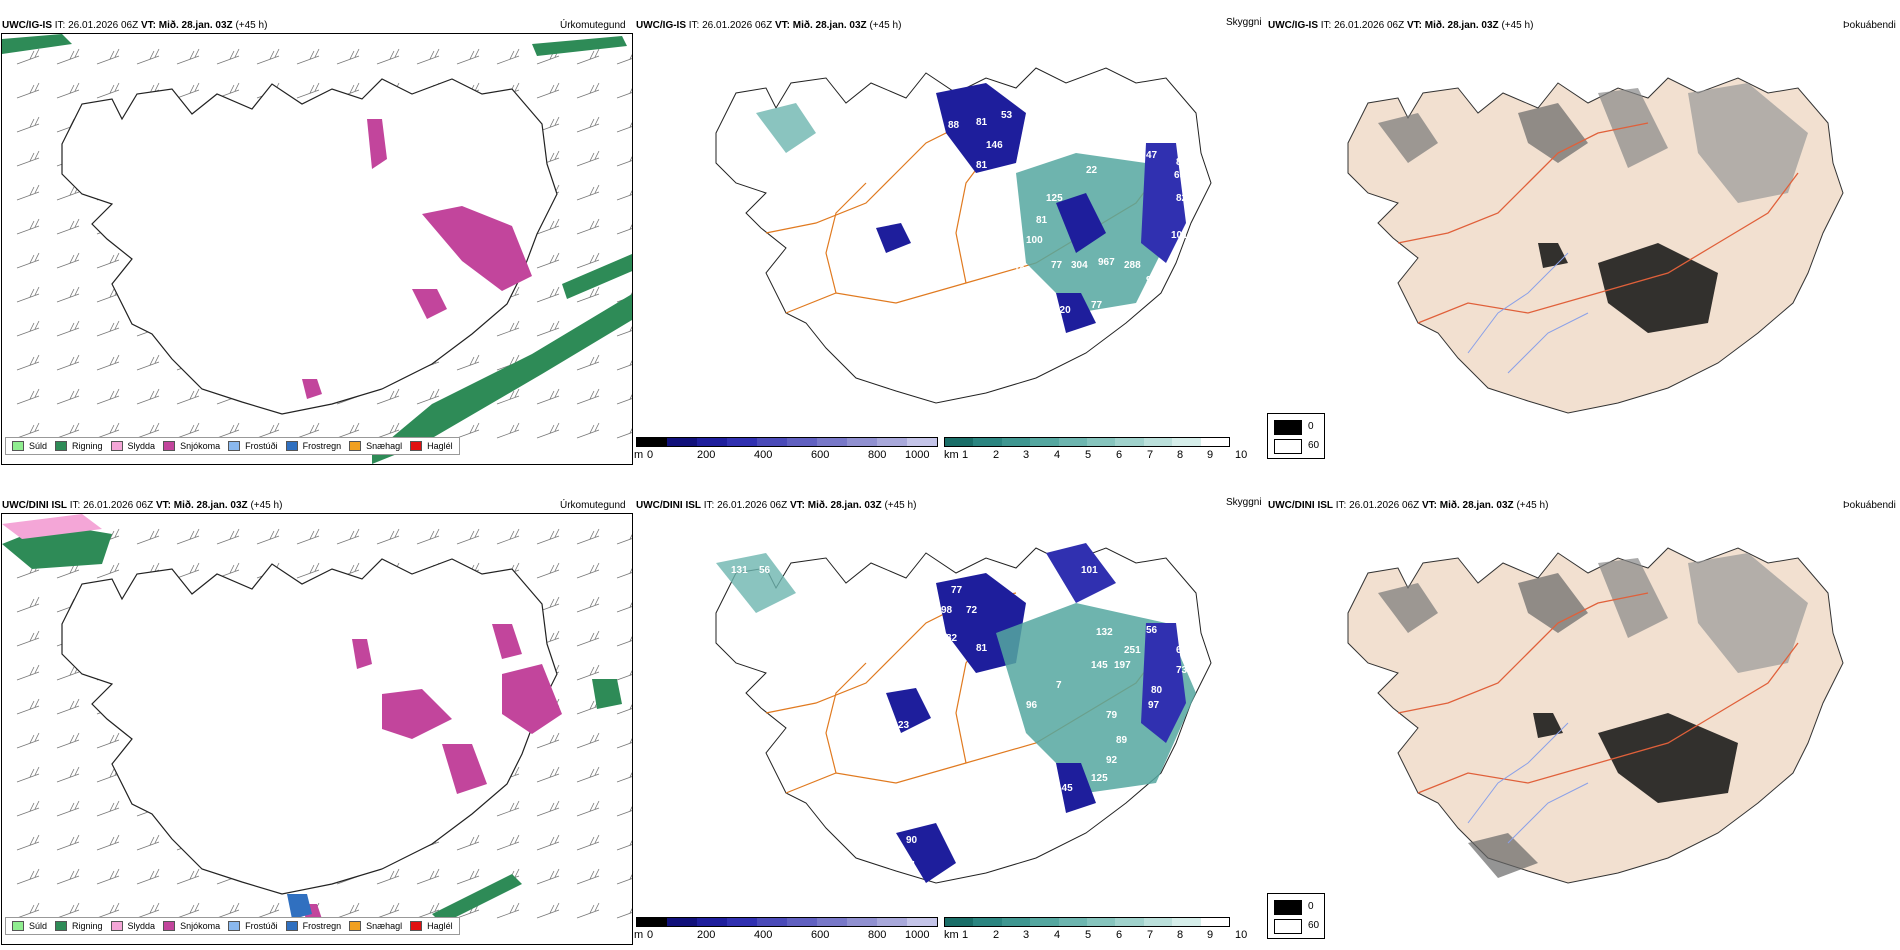  Describe the element at coordinates (1152, 155) in the screenshot. I see `cloud-label: 47` at that location.